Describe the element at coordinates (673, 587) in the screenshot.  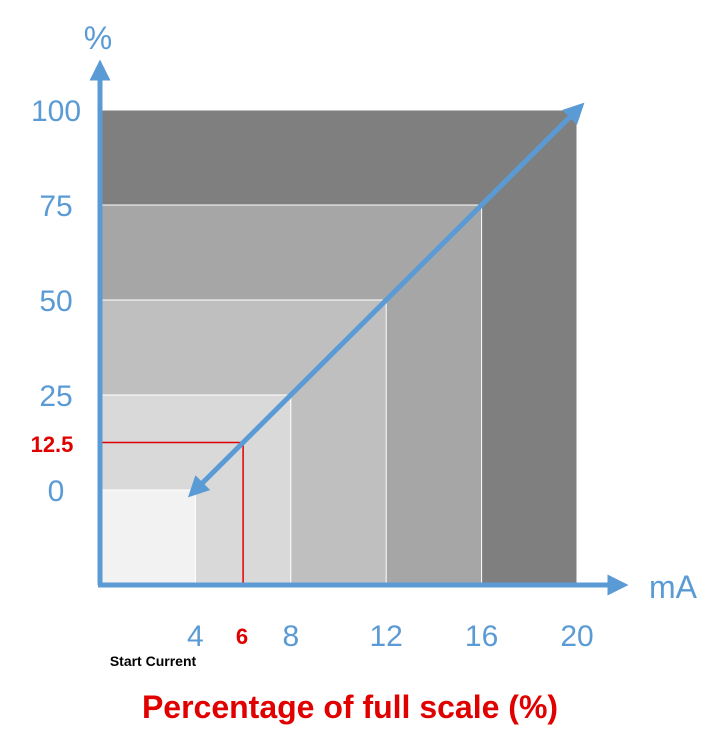
I see `x-unit-label: mA` at that location.